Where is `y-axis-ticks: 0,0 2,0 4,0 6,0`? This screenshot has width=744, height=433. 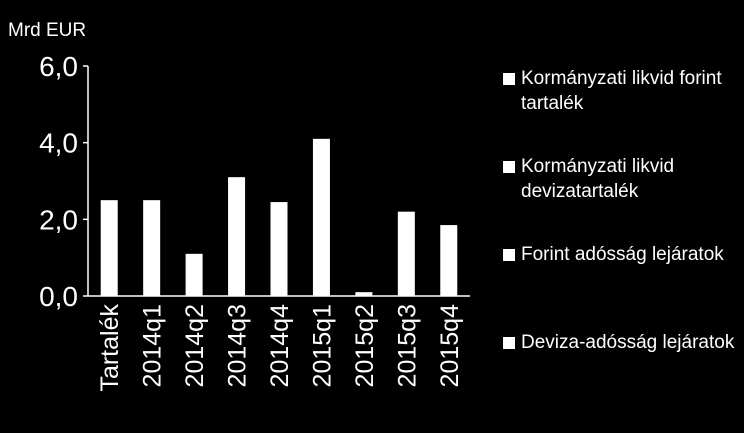 y-axis-ticks: 0,0 2,0 4,0 6,0 is located at coordinates (63, 181).